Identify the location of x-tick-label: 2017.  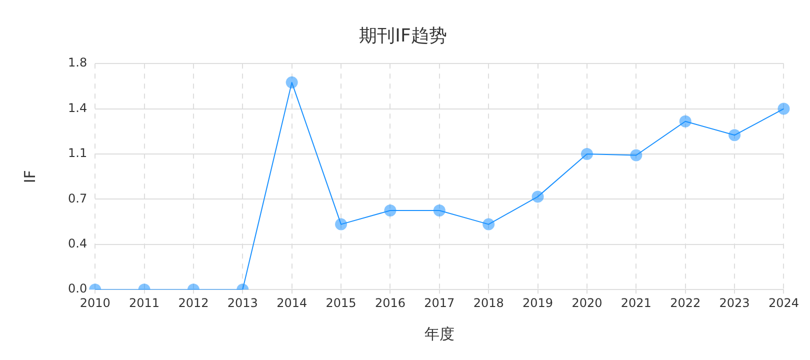
(439, 303).